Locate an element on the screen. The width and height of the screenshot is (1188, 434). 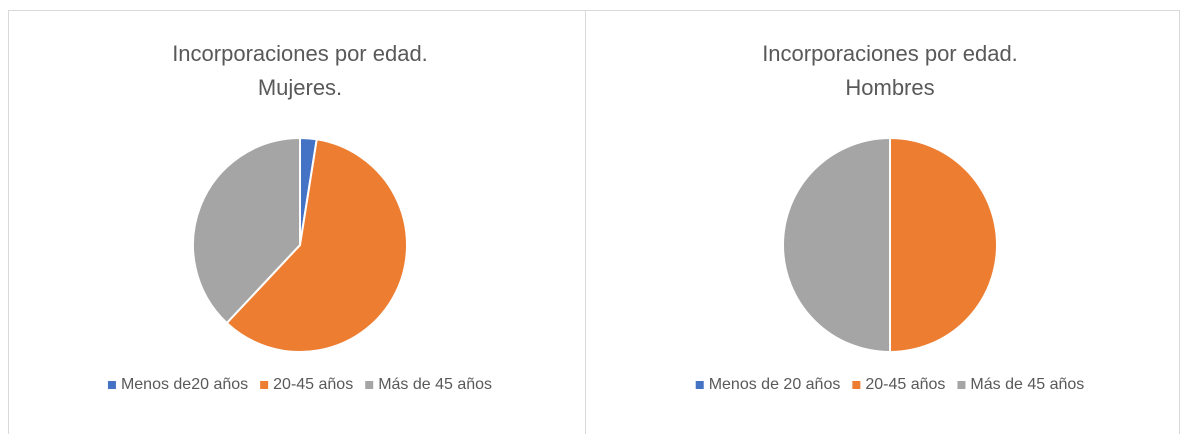
chart-title: Hombres is located at coordinates (889, 87).